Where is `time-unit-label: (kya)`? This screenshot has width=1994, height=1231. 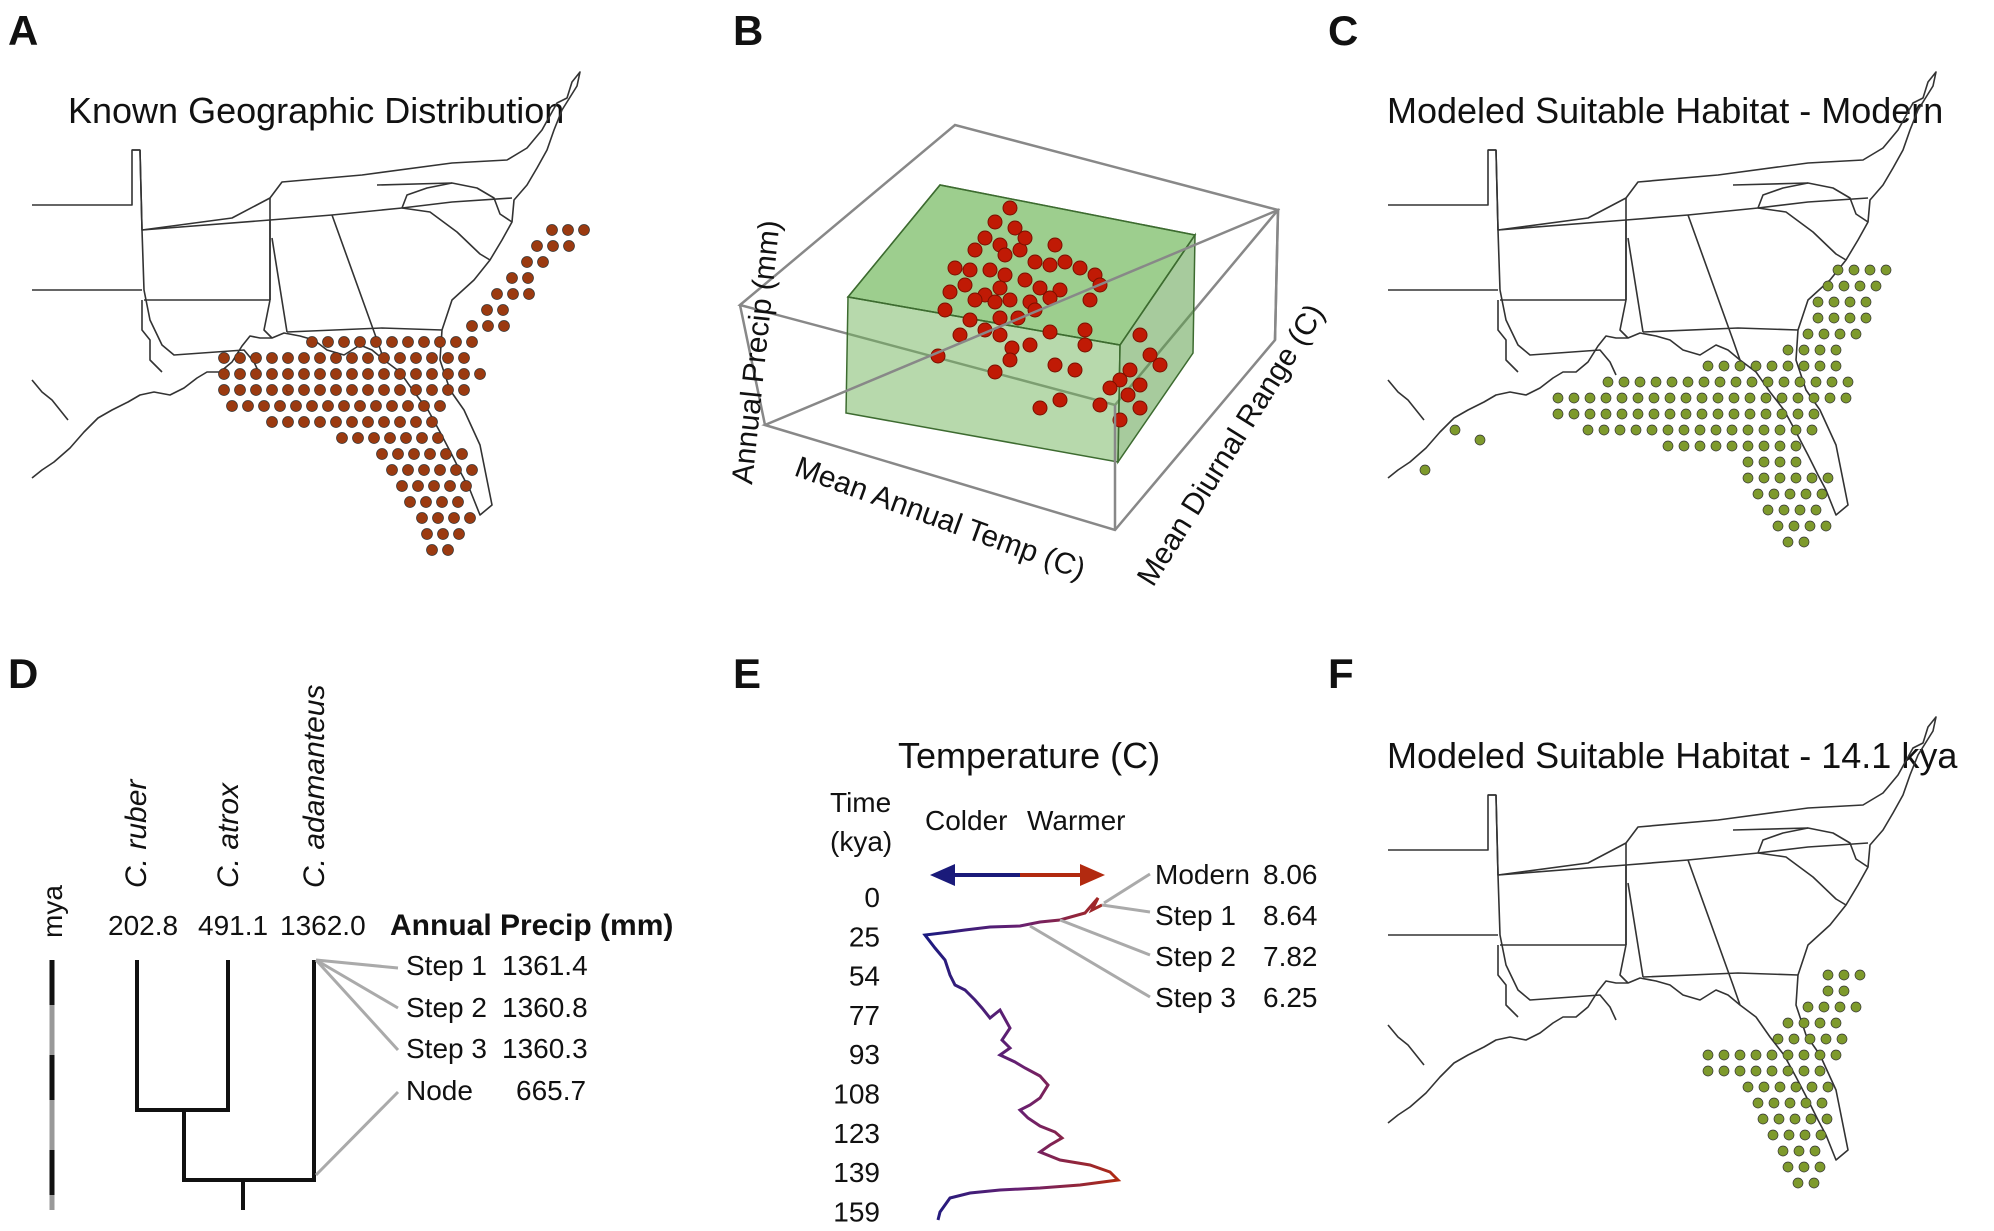
time-unit-label: (kya) is located at coordinates (861, 841).